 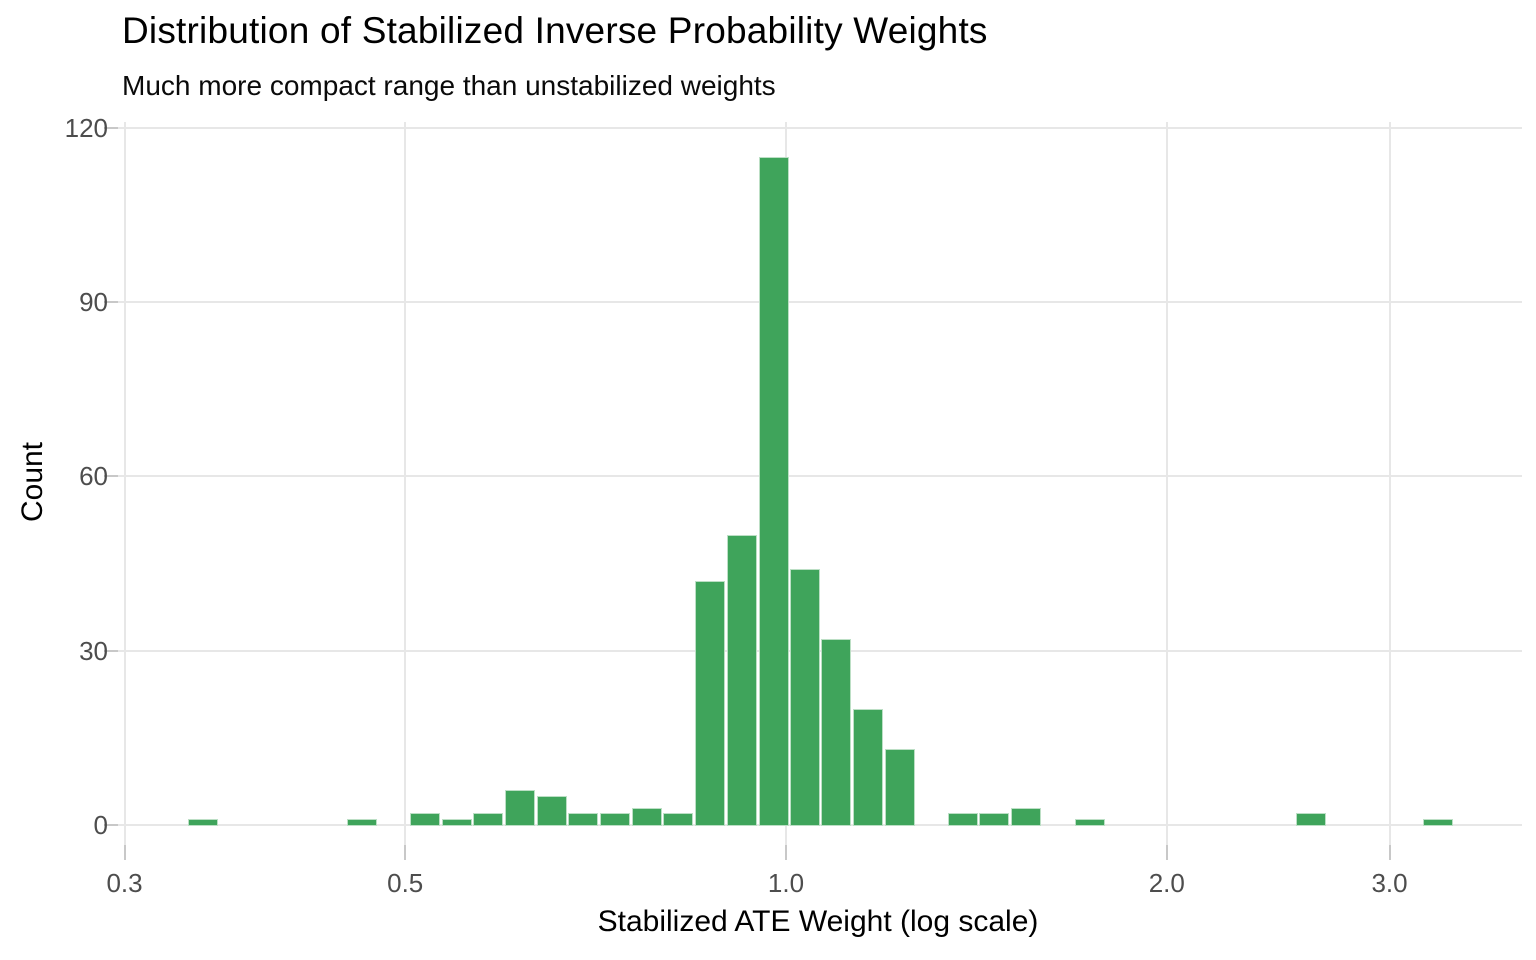 I want to click on x-tick-label: 2.0, so click(x=1166, y=883).